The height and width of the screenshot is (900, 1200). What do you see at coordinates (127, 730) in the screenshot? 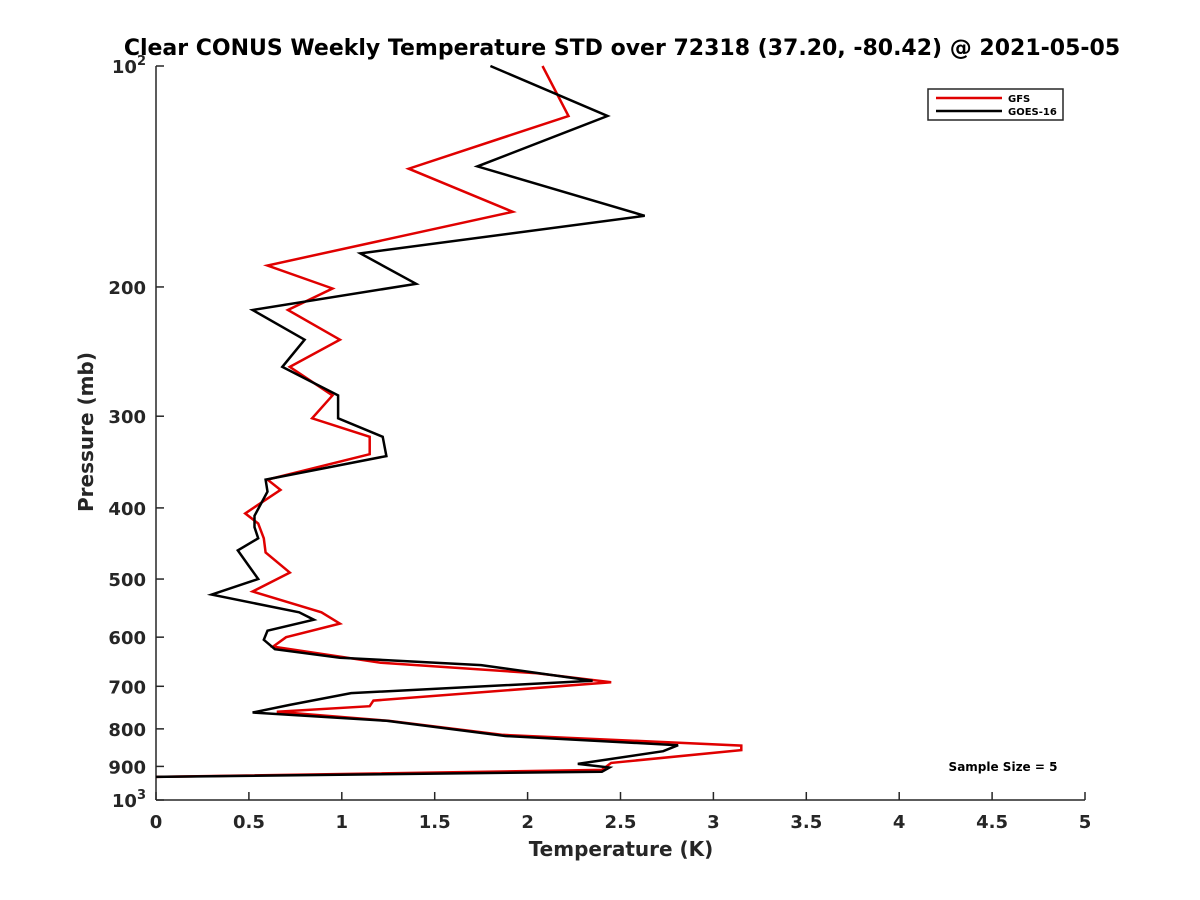
I see `y-tick-label: 800` at bounding box center [127, 730].